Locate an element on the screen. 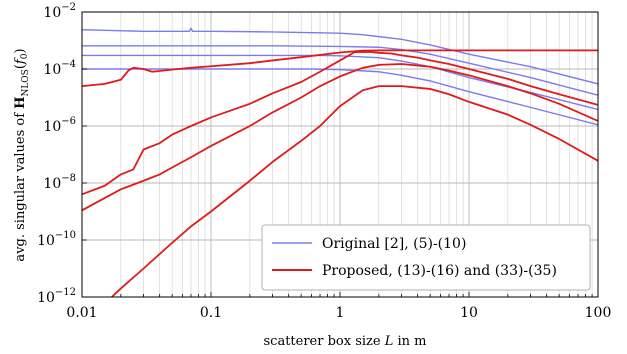 The width and height of the screenshot is (627, 354). y-tick-label: 10⁻¹² is located at coordinates (56, 296).